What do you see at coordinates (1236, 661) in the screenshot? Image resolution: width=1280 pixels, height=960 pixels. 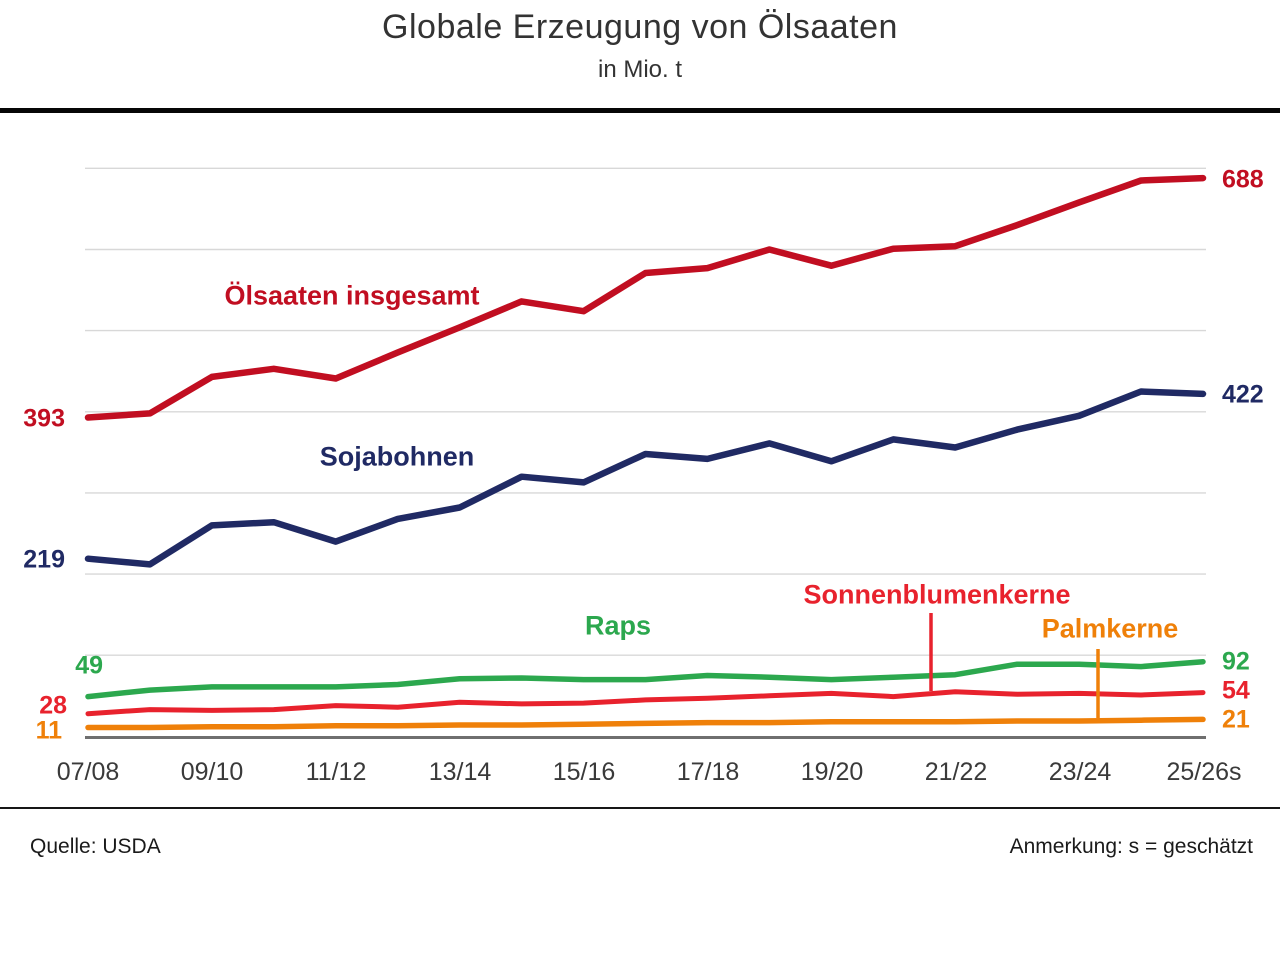 I see `value-label-raps-end: 92` at bounding box center [1236, 661].